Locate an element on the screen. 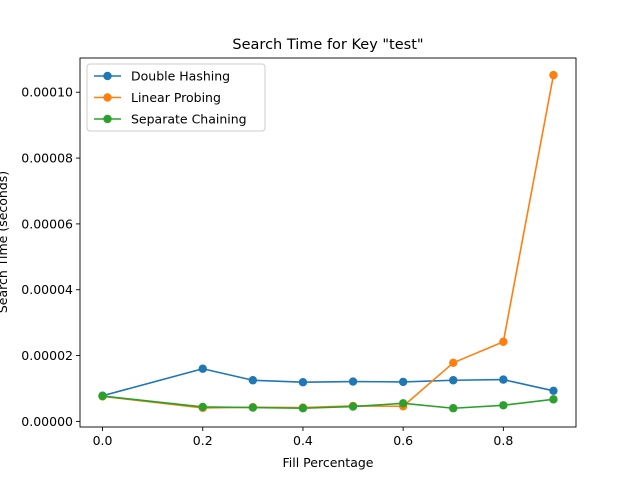 The width and height of the screenshot is (640, 480). y-tick-label: 0.00000 is located at coordinates (47, 421).